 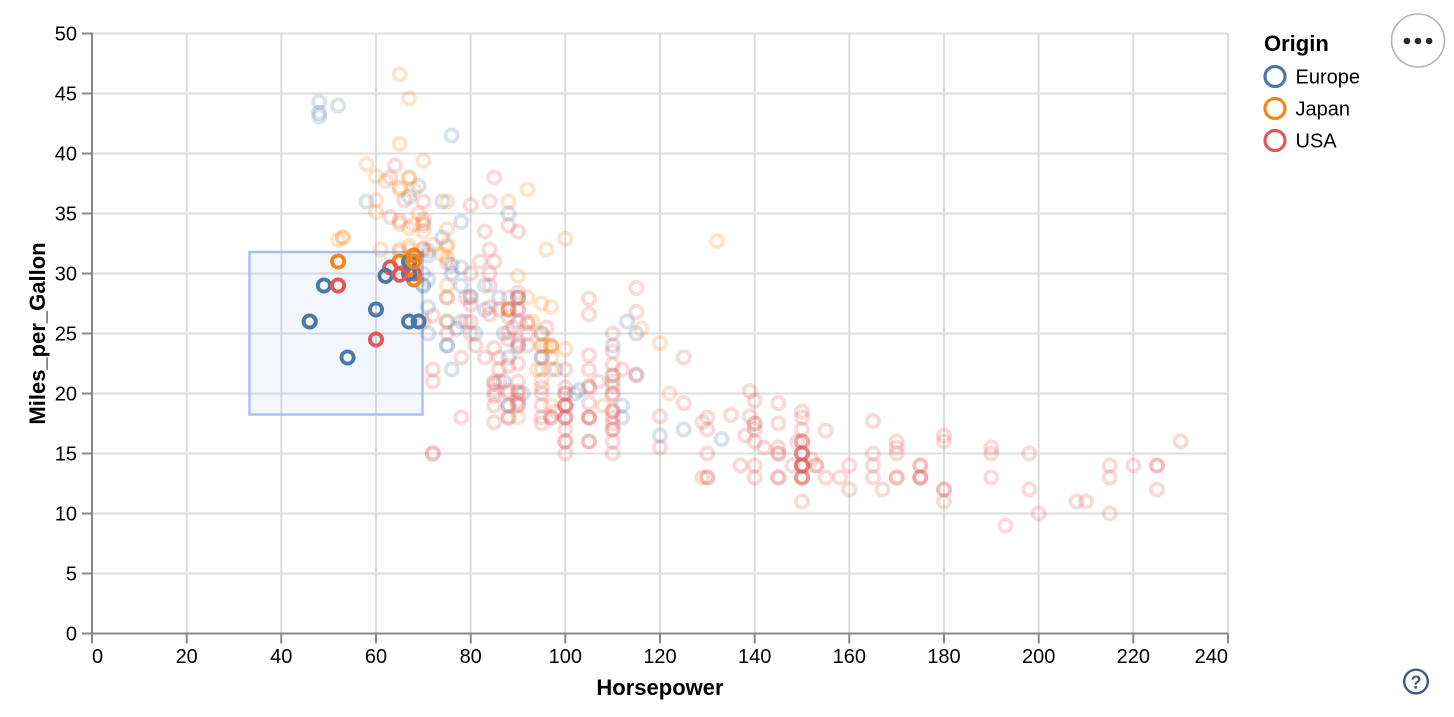 What do you see at coordinates (1296, 43) in the screenshot?
I see `svg-text: Origin` at bounding box center [1296, 43].